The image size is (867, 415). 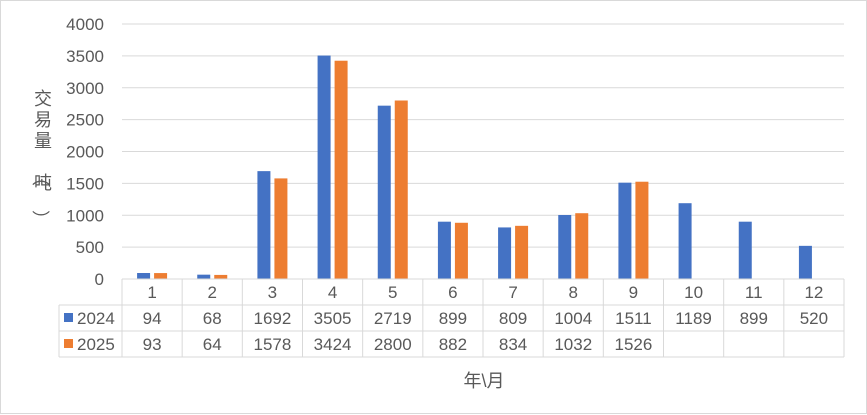 I want to click on x-tick-label: 6, so click(x=452, y=292).